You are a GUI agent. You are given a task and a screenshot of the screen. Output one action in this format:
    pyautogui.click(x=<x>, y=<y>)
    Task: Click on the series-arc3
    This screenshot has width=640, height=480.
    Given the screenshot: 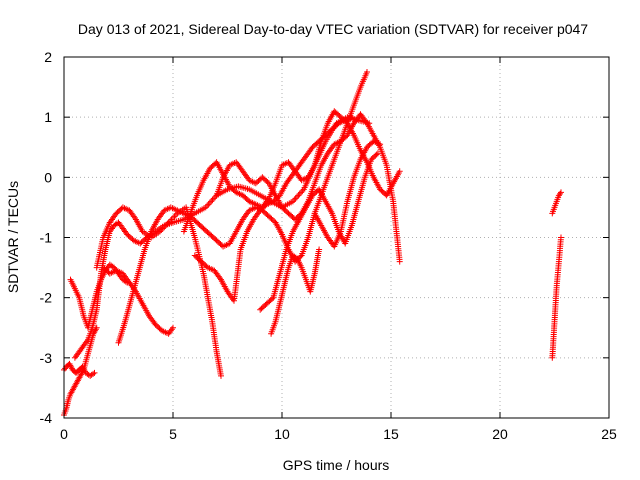 What is the action you would take?
    pyautogui.click(x=99, y=296)
    